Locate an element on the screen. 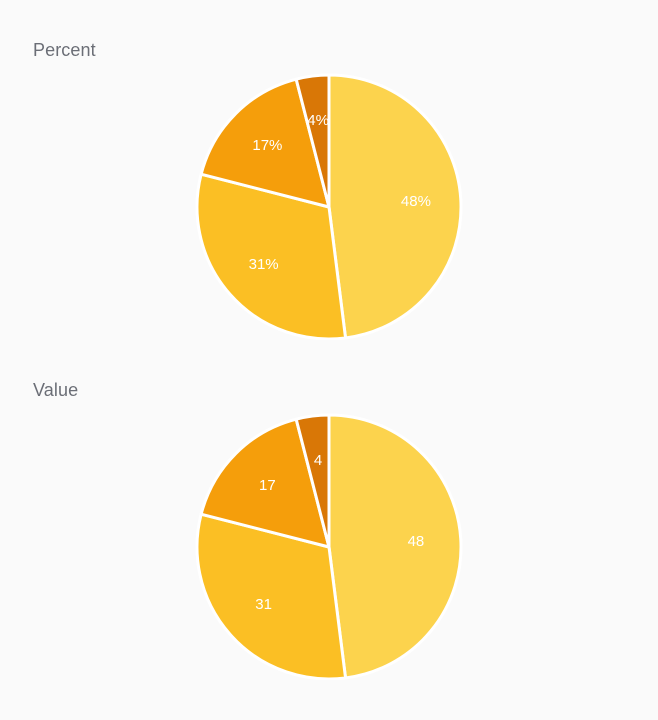  slice-label-c: 17% is located at coordinates (267, 145).